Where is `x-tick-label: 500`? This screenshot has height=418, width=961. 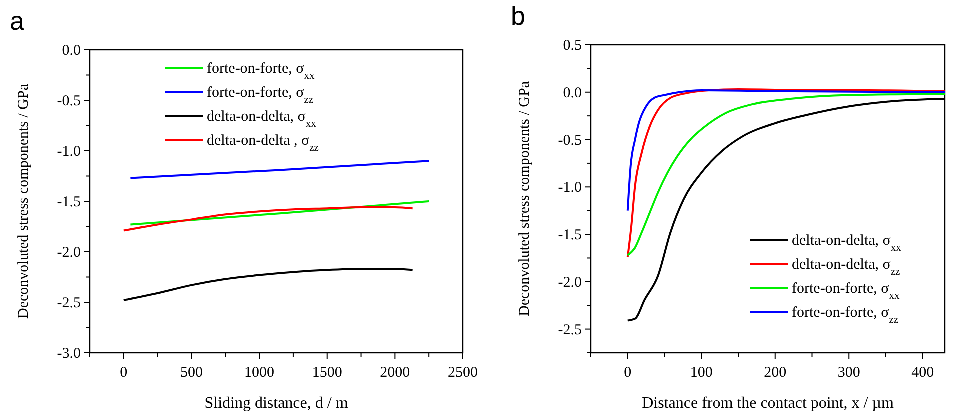
x-tick-label: 500 is located at coordinates (191, 373).